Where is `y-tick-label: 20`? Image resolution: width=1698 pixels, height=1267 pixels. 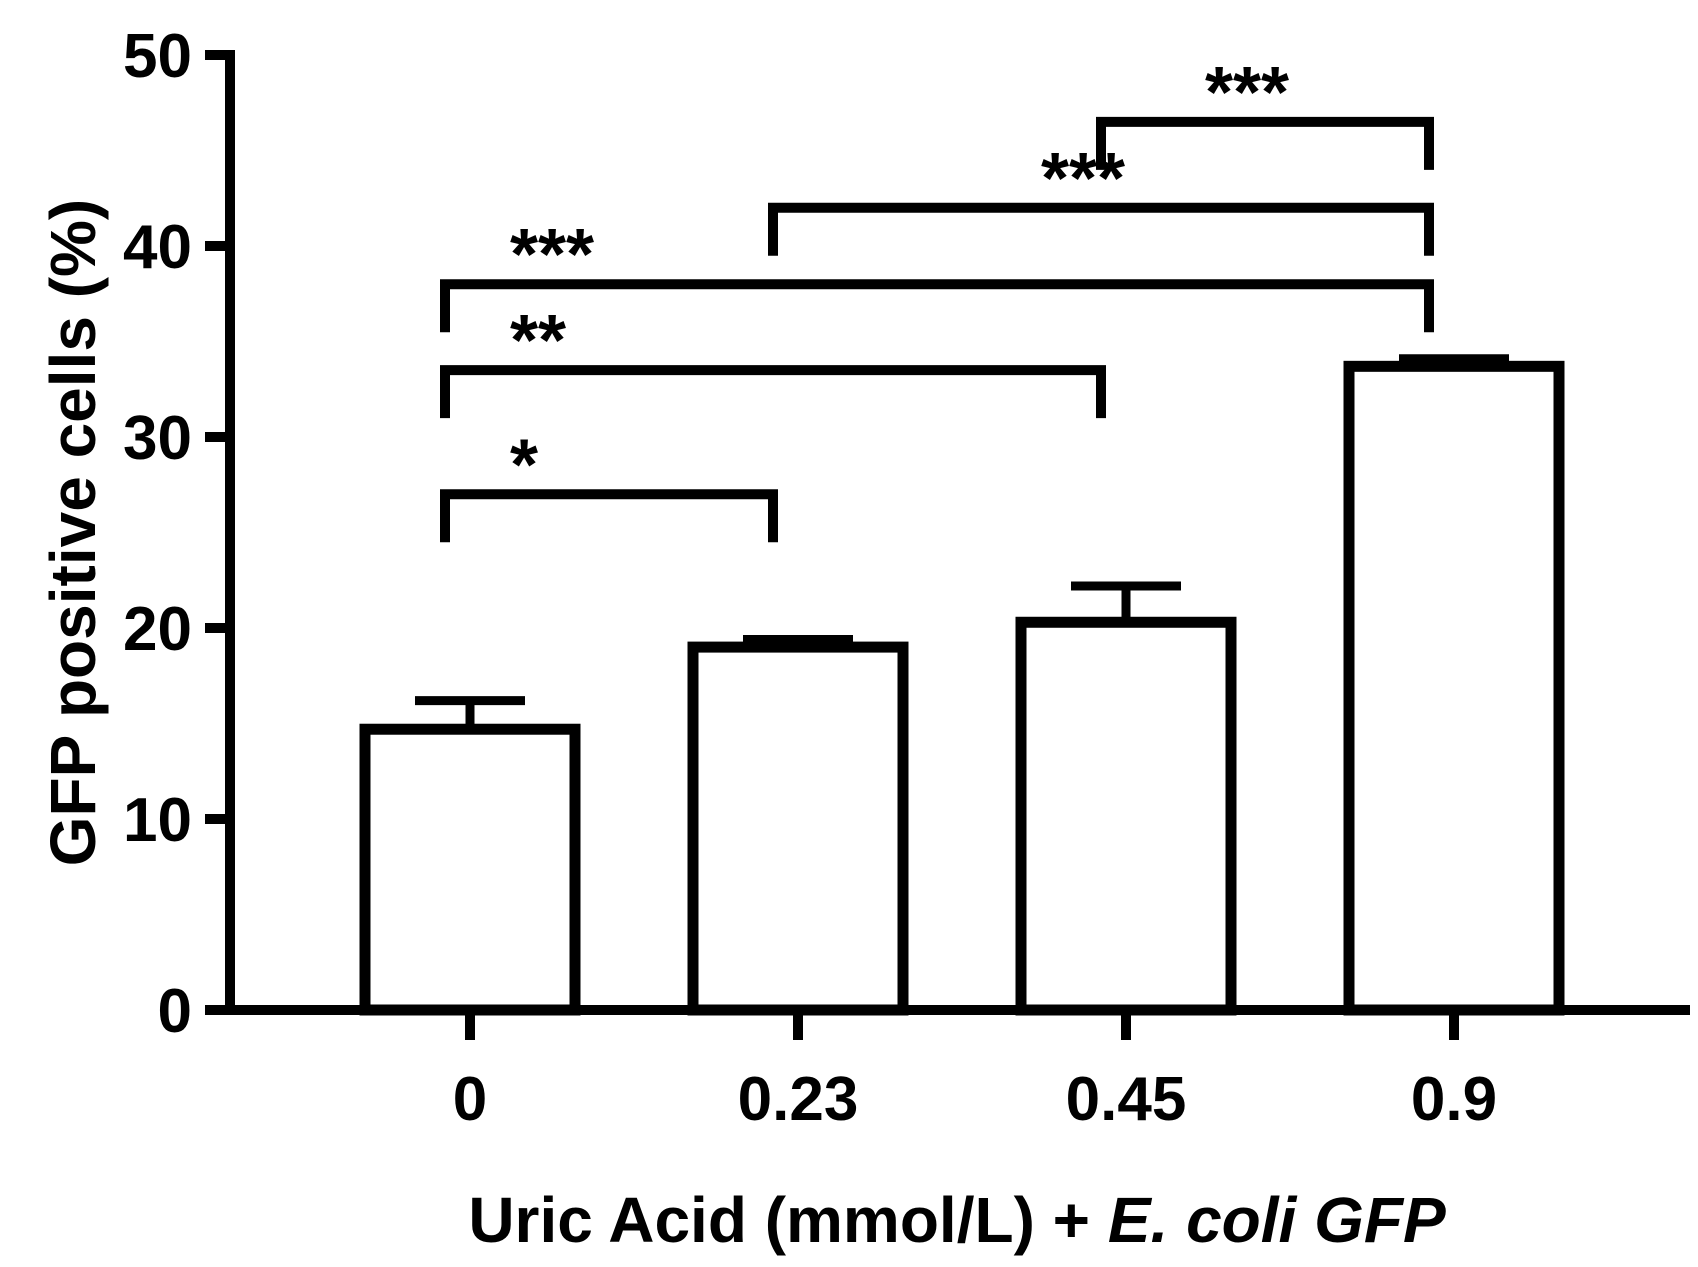 y-tick-label: 20 is located at coordinates (157, 629).